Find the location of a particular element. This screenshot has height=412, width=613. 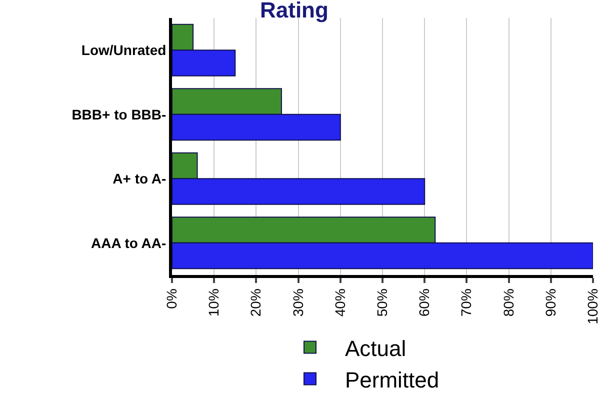

x-tick-label: 60% is located at coordinates (424, 302).